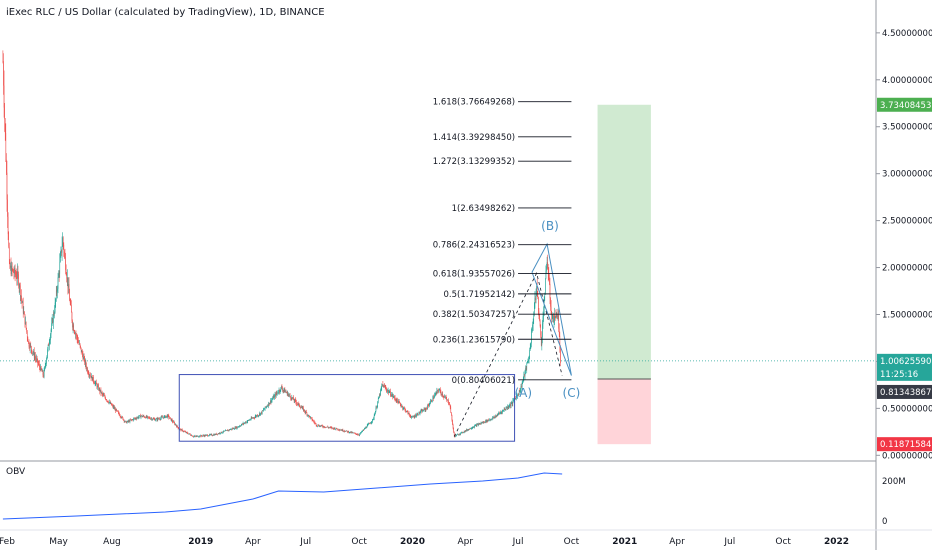 The height and width of the screenshot is (554, 932). What do you see at coordinates (624, 411) in the screenshot?
I see `stop-zone` at bounding box center [624, 411].